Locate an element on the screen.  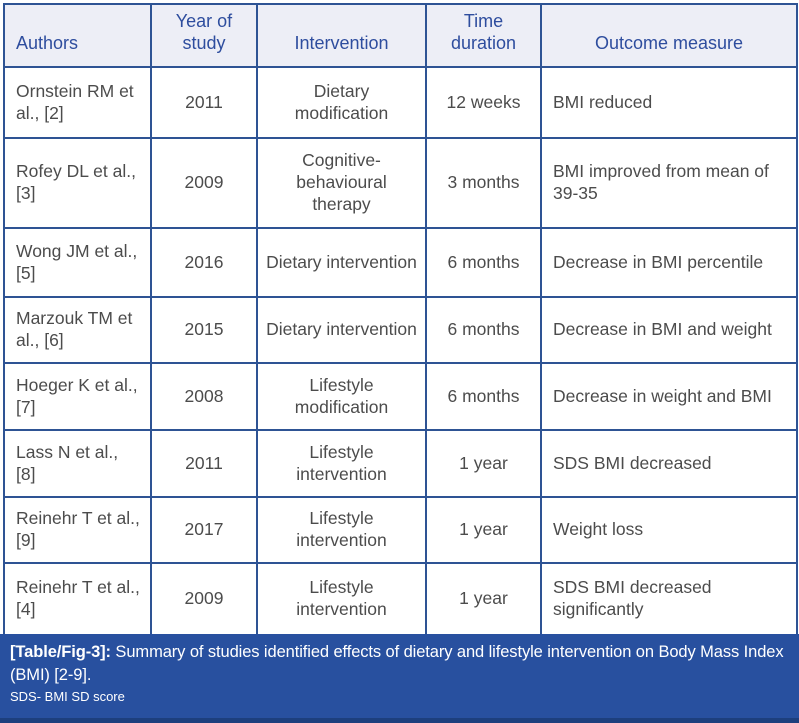
cell-authors: Wong JM et al., [5] is located at coordinates (77, 262).